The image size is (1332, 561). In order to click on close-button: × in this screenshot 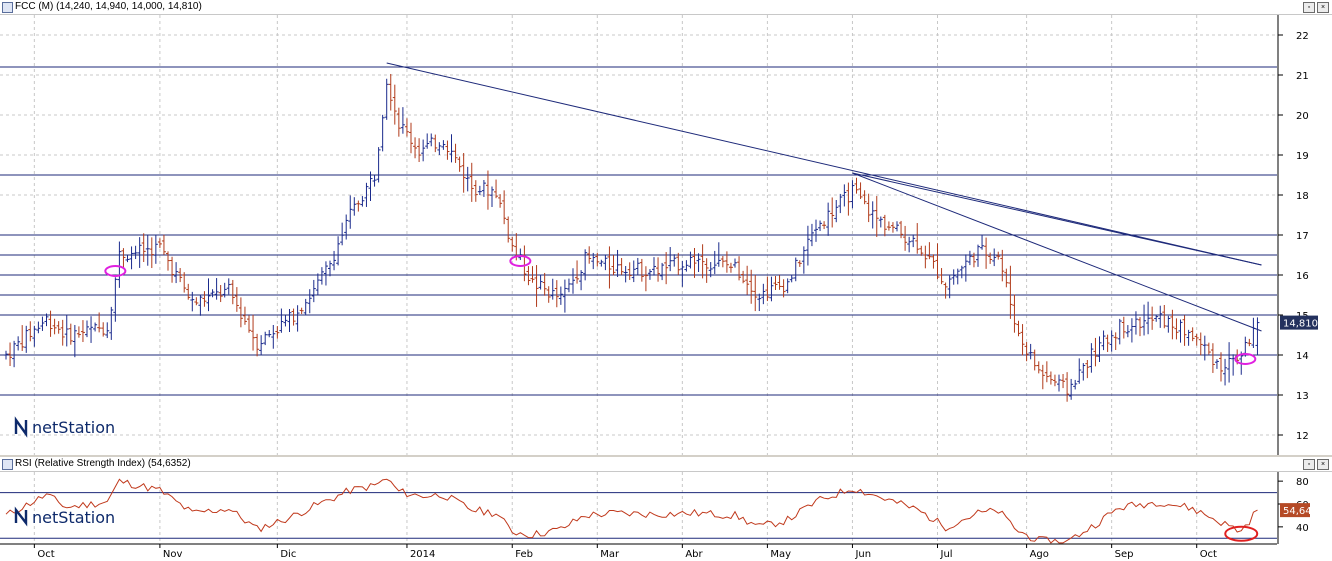, I will do `click(1323, 7)`.